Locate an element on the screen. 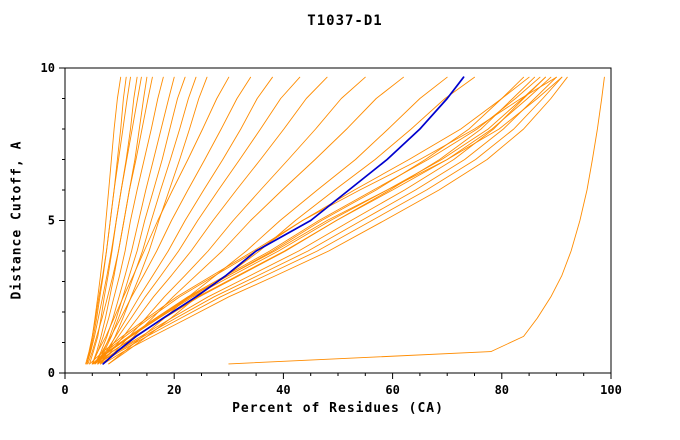  x-tick-label: 20 is located at coordinates (174, 390).